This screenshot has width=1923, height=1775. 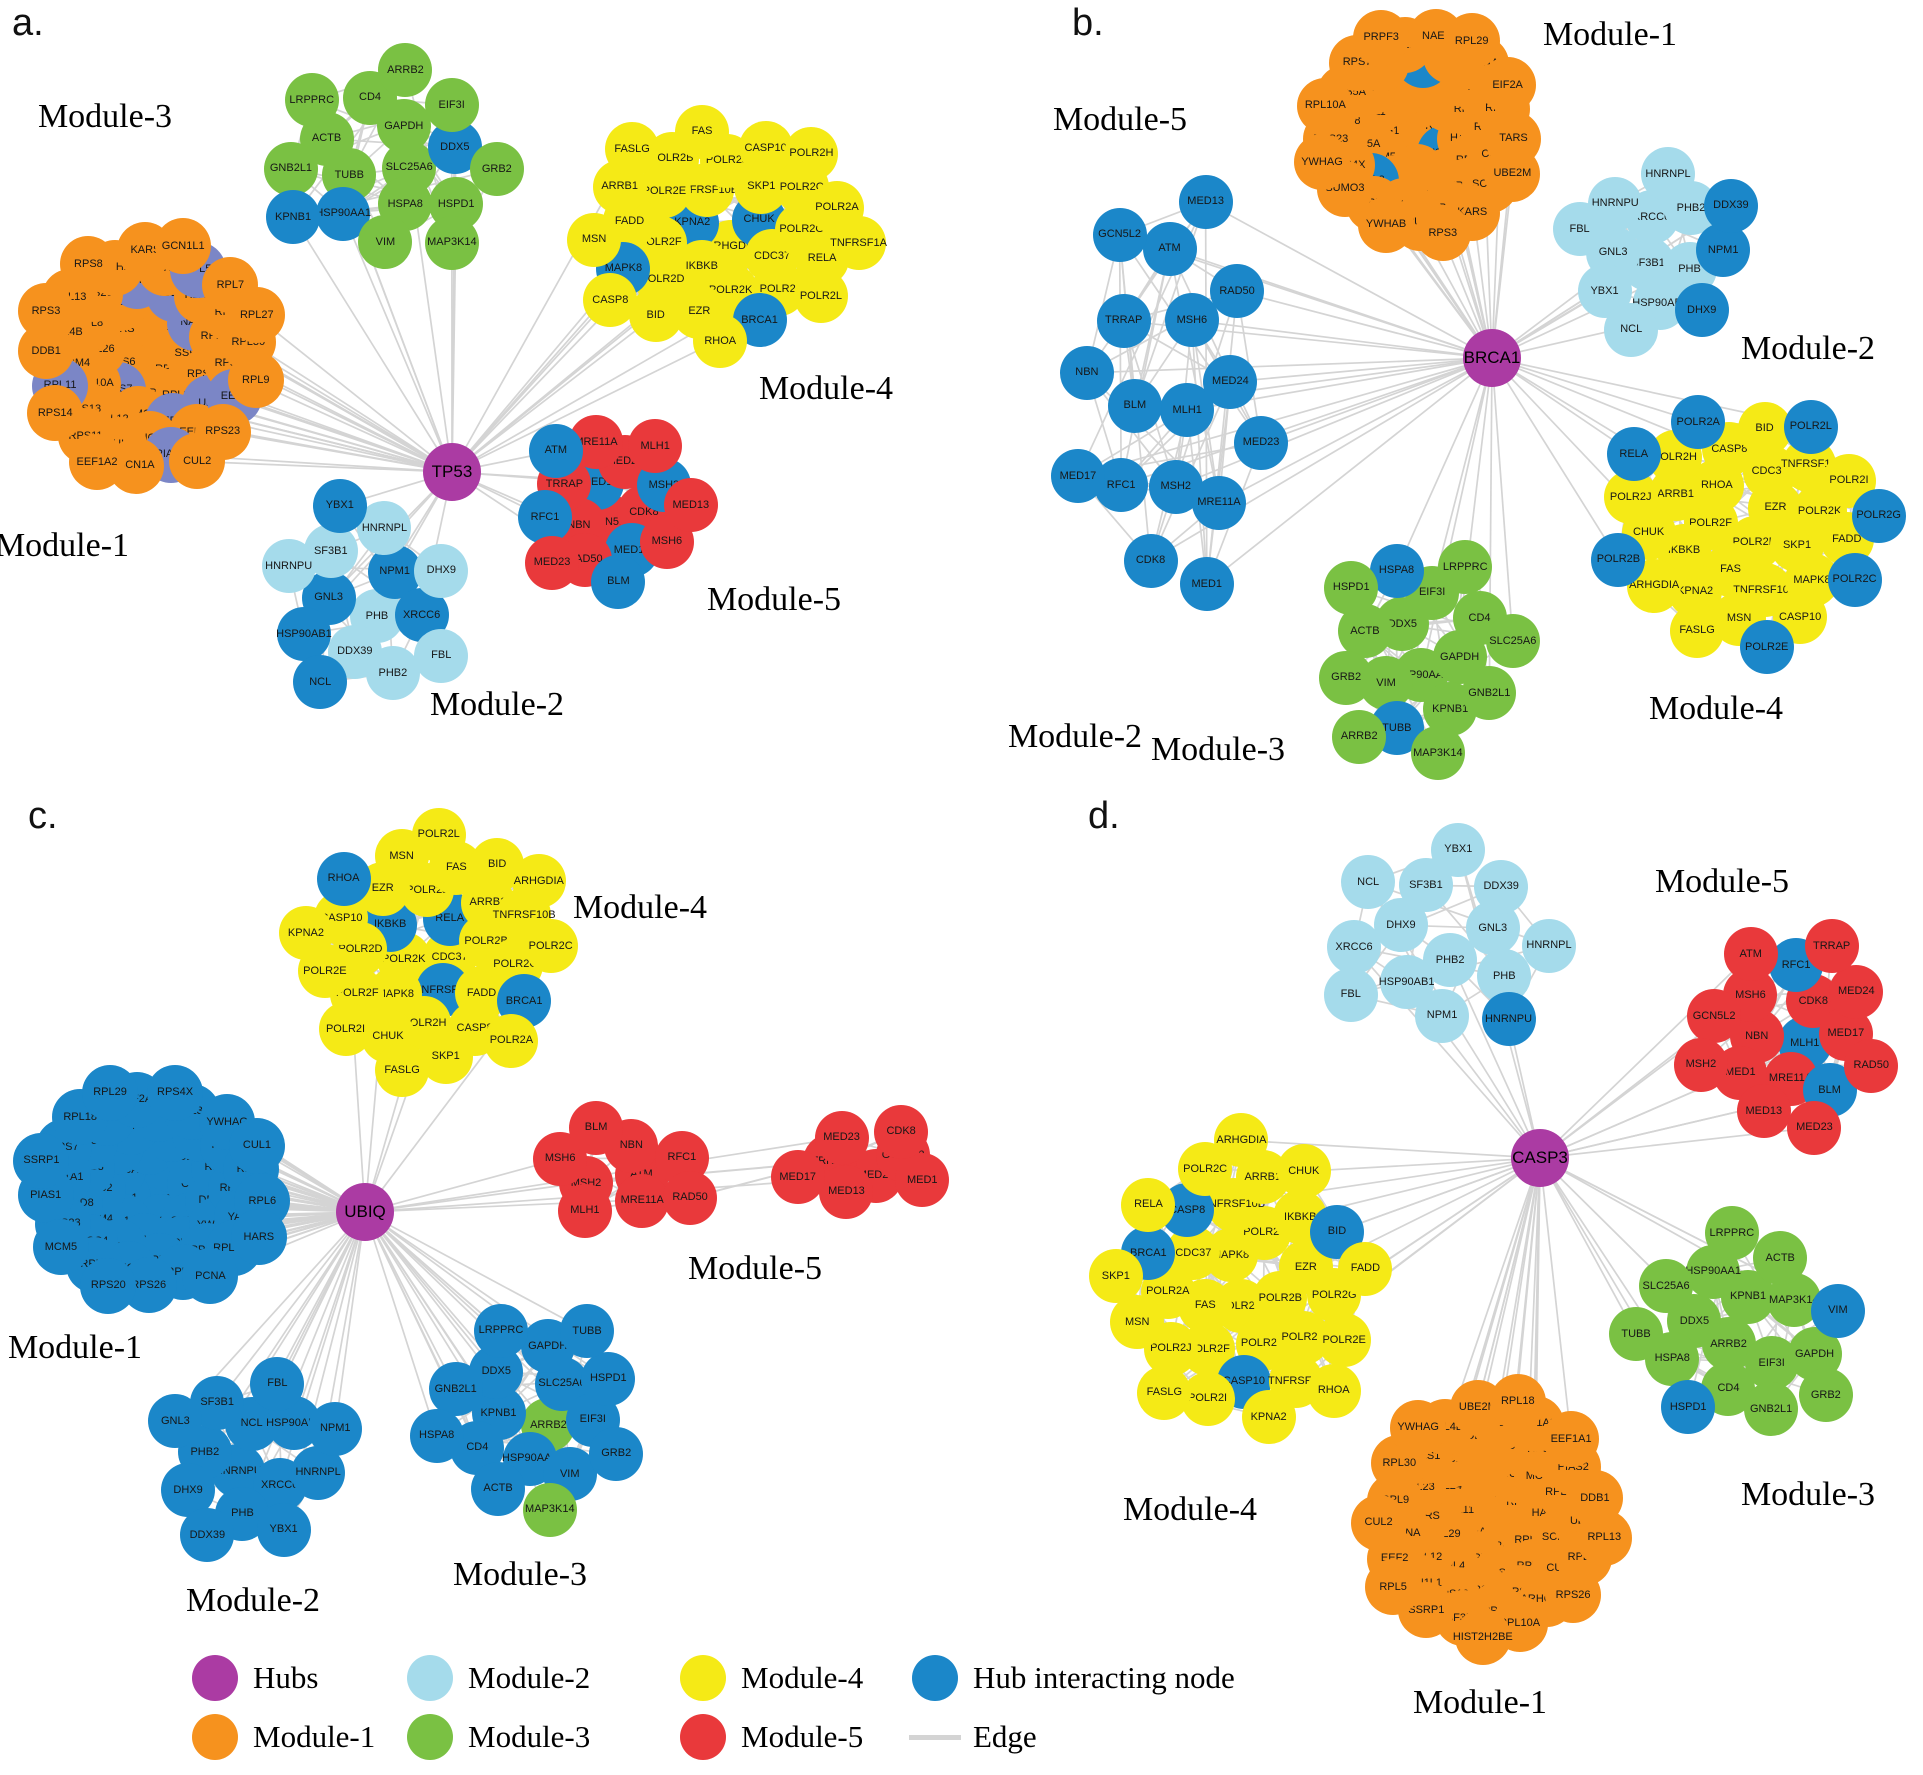 I want to click on node-label: BRCA1, so click(x=759, y=319).